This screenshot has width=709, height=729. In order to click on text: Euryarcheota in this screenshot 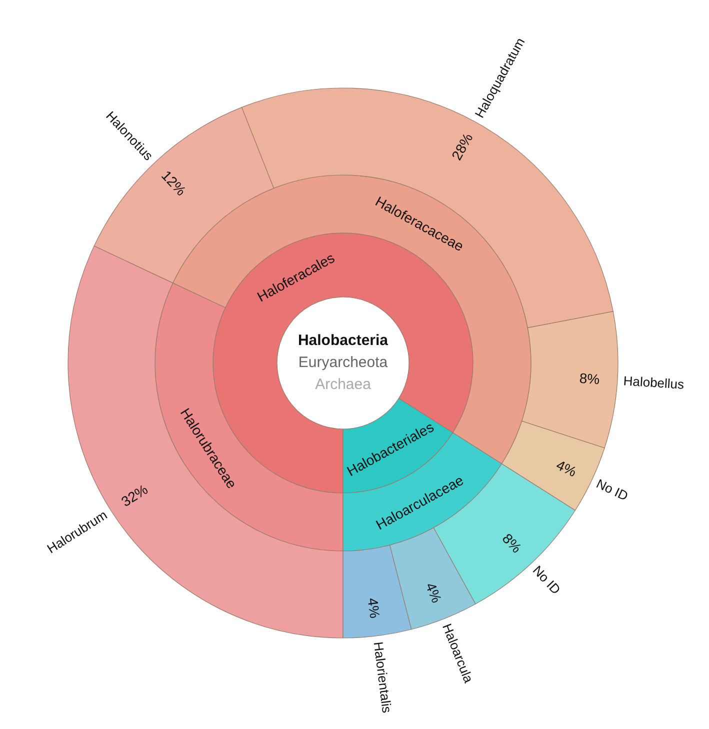, I will do `click(343, 362)`.